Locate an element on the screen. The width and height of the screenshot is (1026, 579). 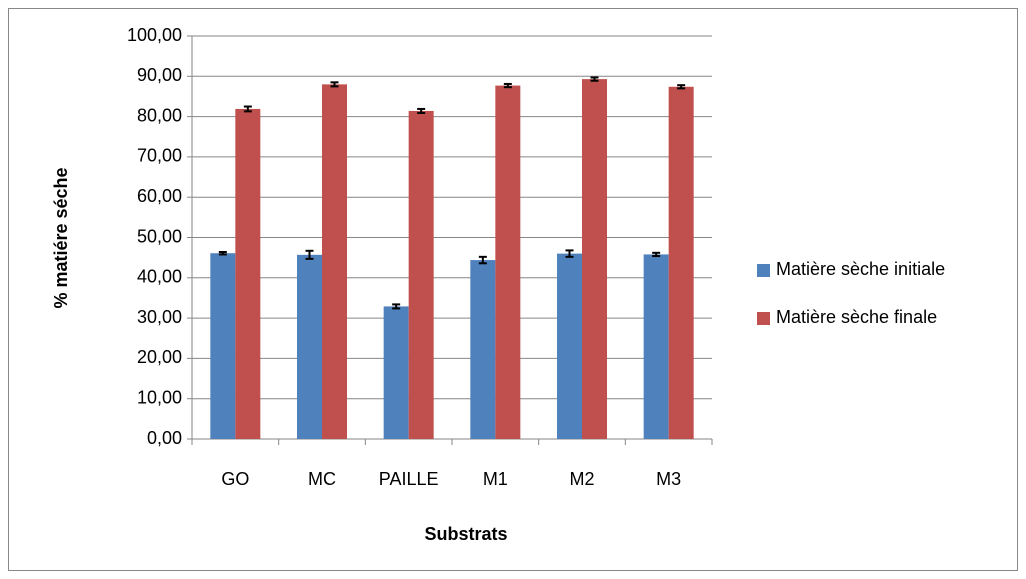
y-tick-label: 0,00 is located at coordinates (164, 438).